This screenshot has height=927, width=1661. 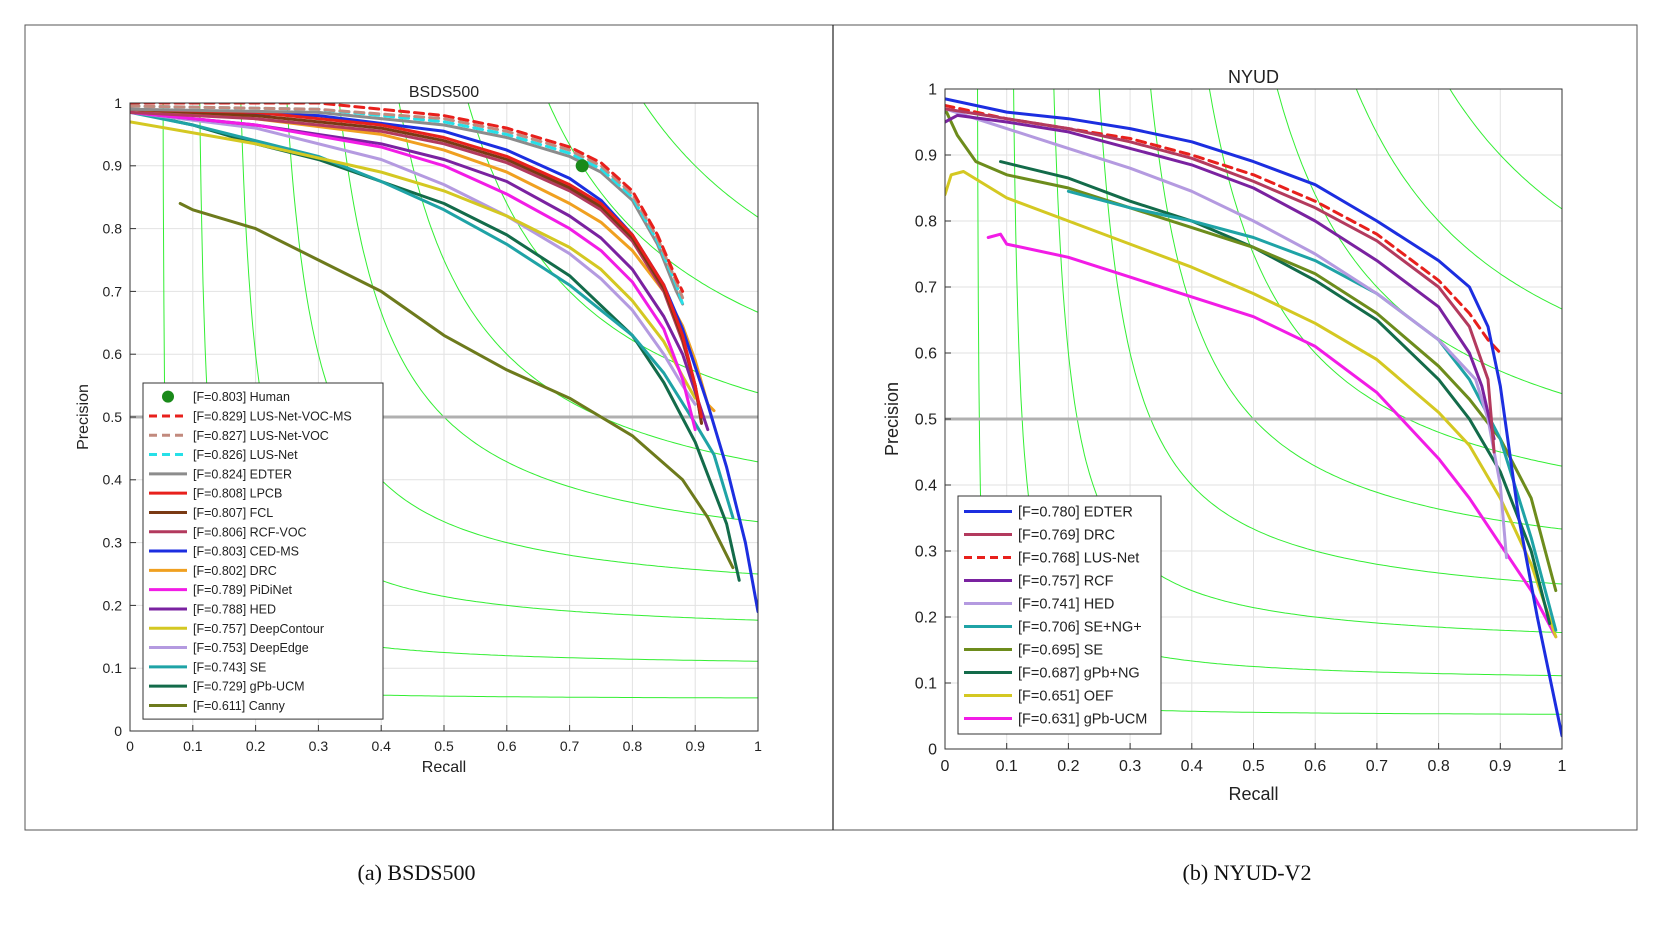 I want to click on x-tick-label: 1, so click(x=1562, y=766).